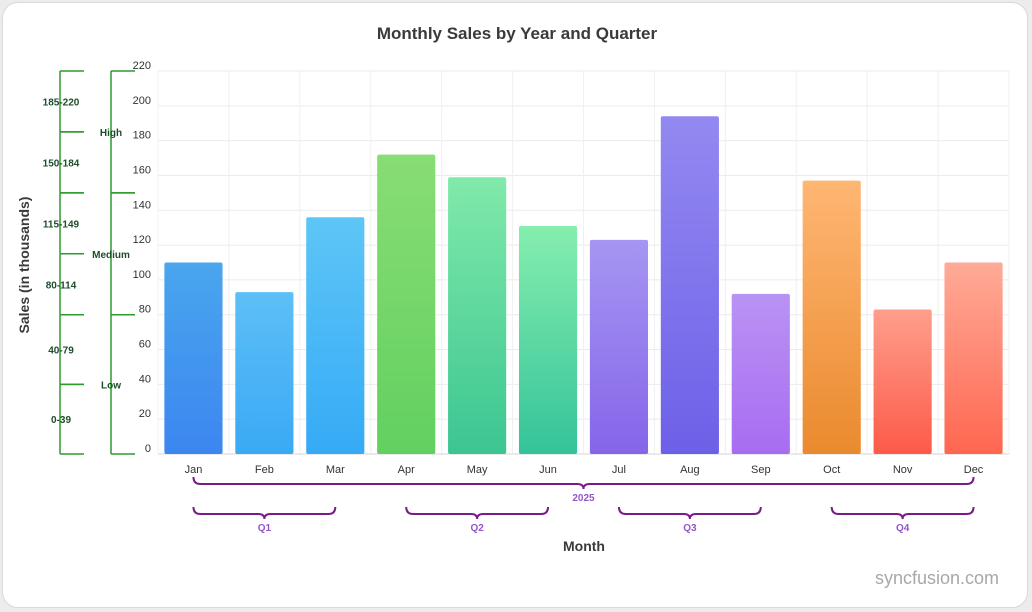  What do you see at coordinates (194, 470) in the screenshot?
I see `x-tick-label: Jan` at bounding box center [194, 470].